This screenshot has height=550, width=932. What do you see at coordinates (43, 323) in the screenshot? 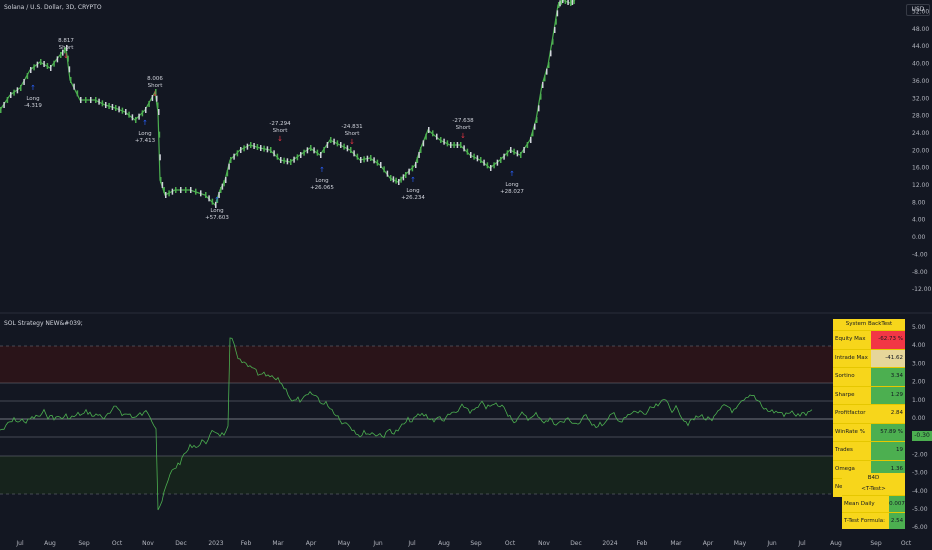
I see `indicator-title: SOL Strategy NEW&#039;` at bounding box center [43, 323].